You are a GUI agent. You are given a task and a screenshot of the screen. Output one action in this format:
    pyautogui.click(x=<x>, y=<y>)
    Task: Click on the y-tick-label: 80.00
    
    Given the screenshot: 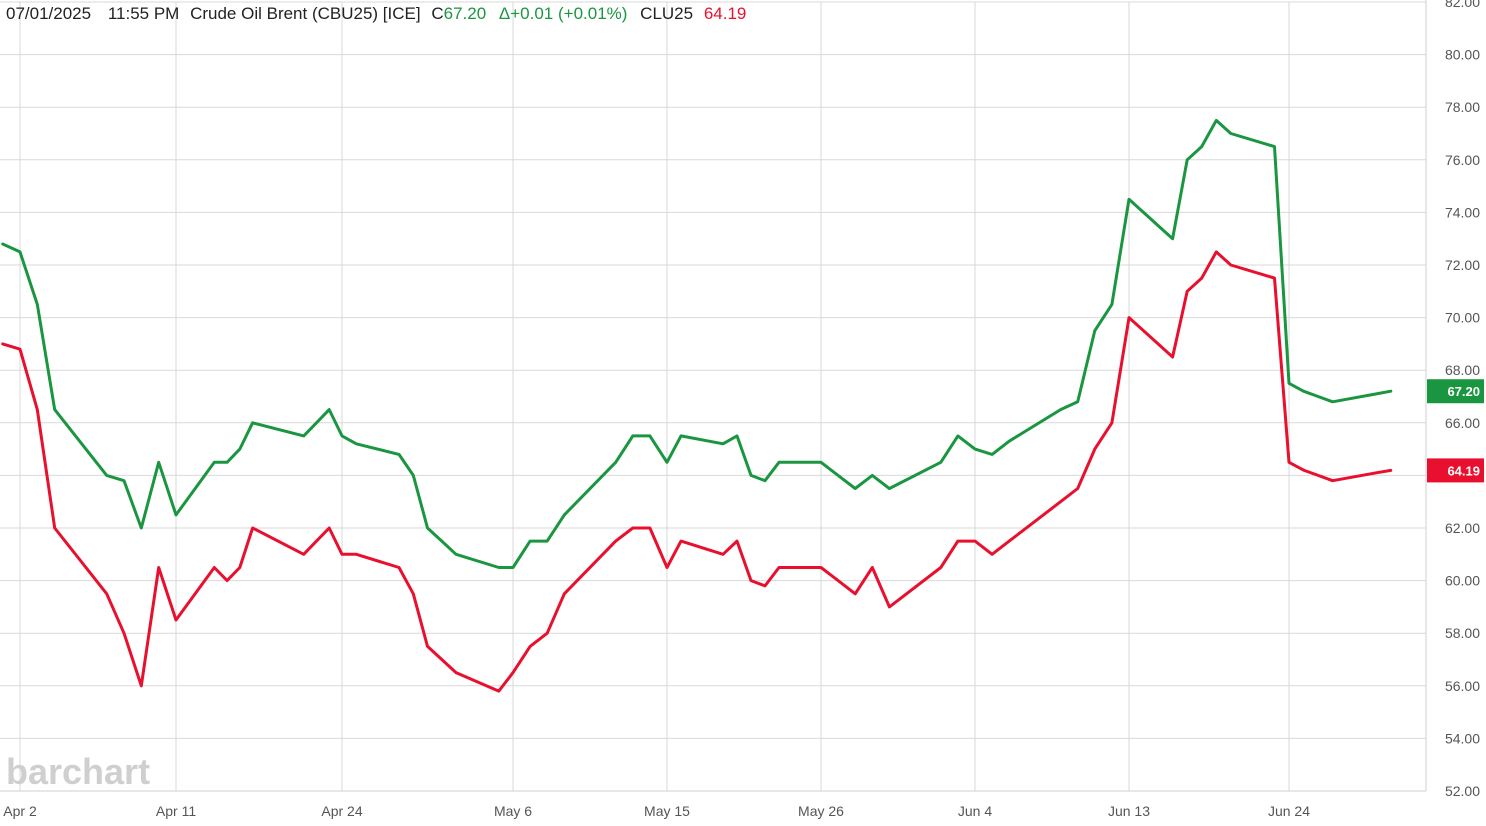 What is the action you would take?
    pyautogui.click(x=1462, y=55)
    